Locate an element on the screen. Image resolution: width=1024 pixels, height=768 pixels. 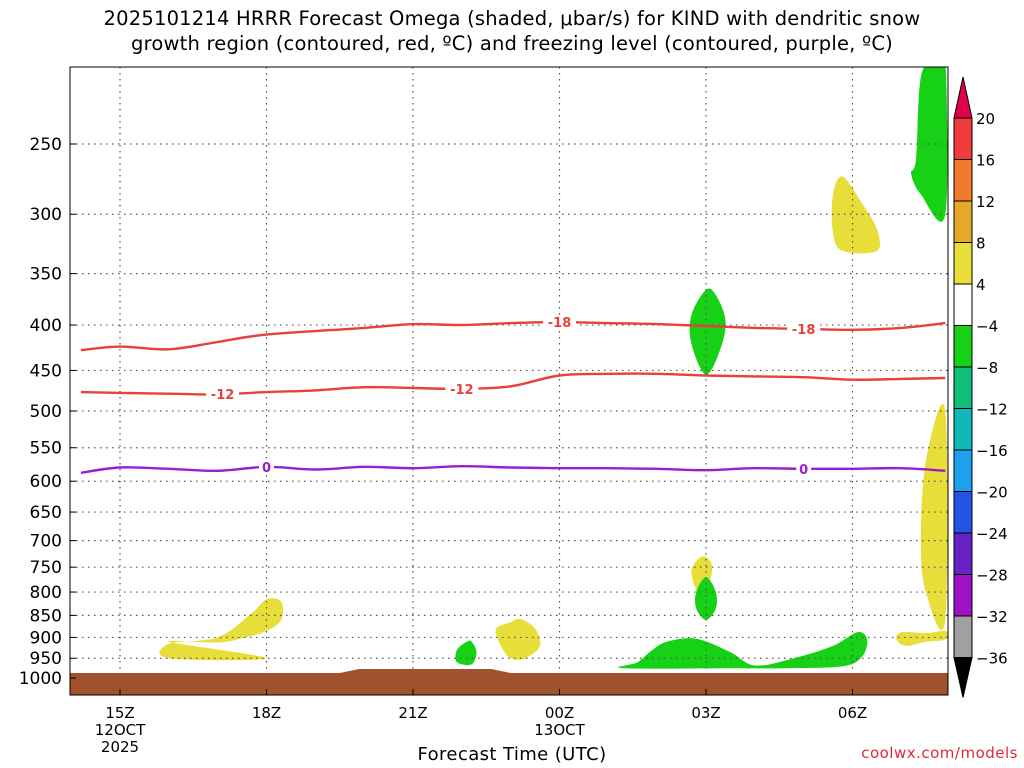
colorbar-arrow-top is located at coordinates (963, 97).